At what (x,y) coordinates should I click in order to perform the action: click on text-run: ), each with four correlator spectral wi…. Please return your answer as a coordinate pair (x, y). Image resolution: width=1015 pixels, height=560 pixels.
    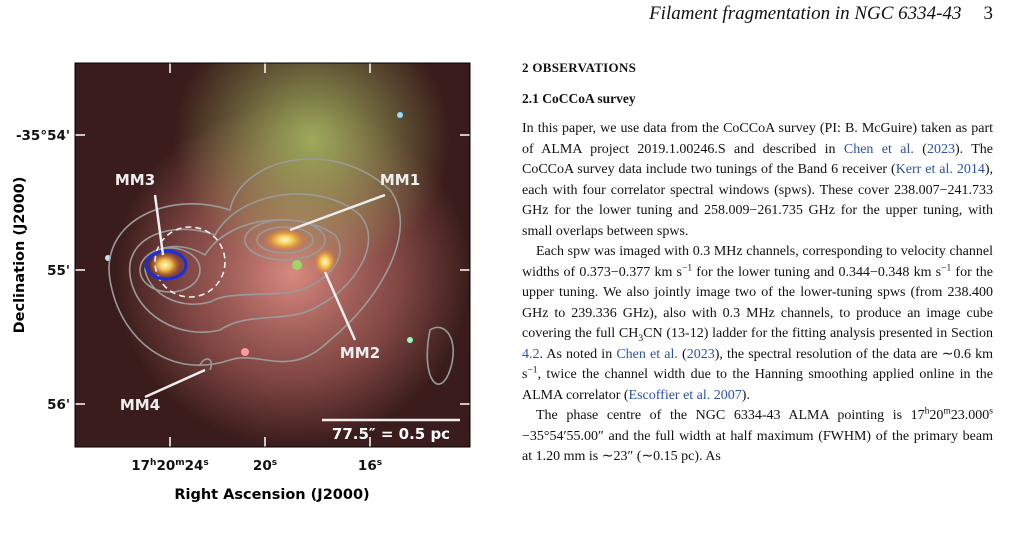
    Looking at the image, I should click on (757, 200).